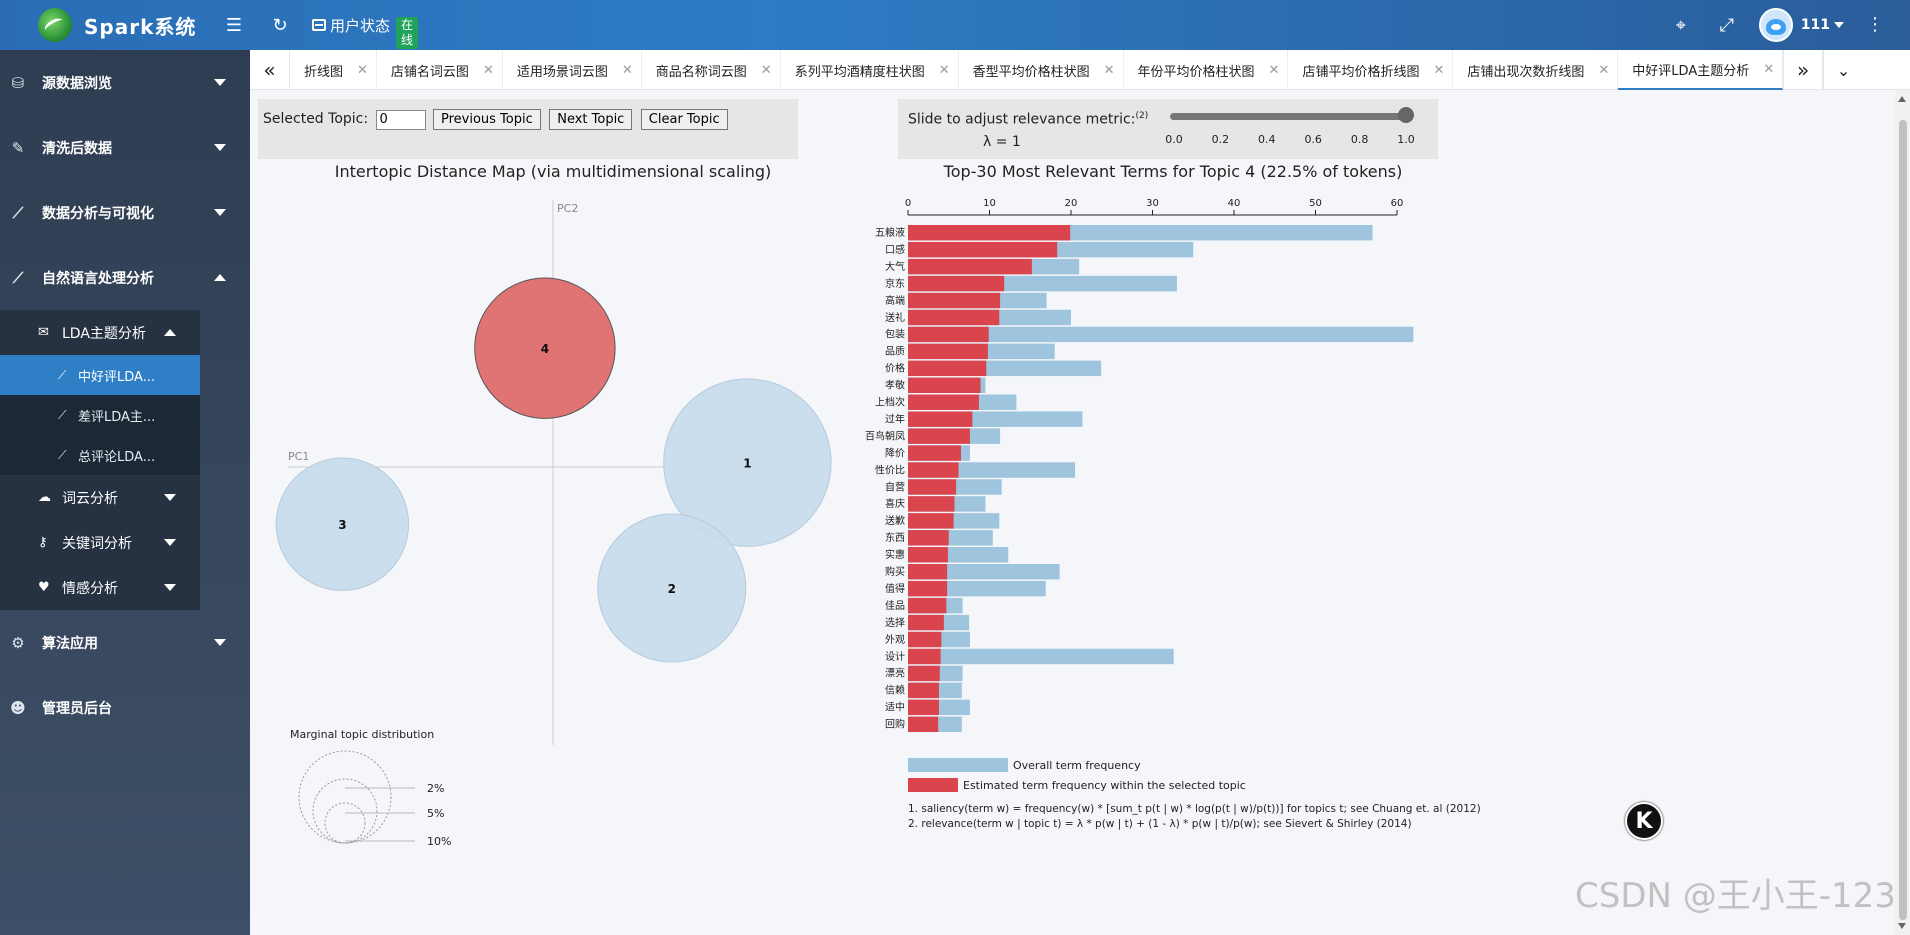 This screenshot has width=1910, height=935. I want to click on tab-line-chart: 折线图 ✕, so click(333, 70).